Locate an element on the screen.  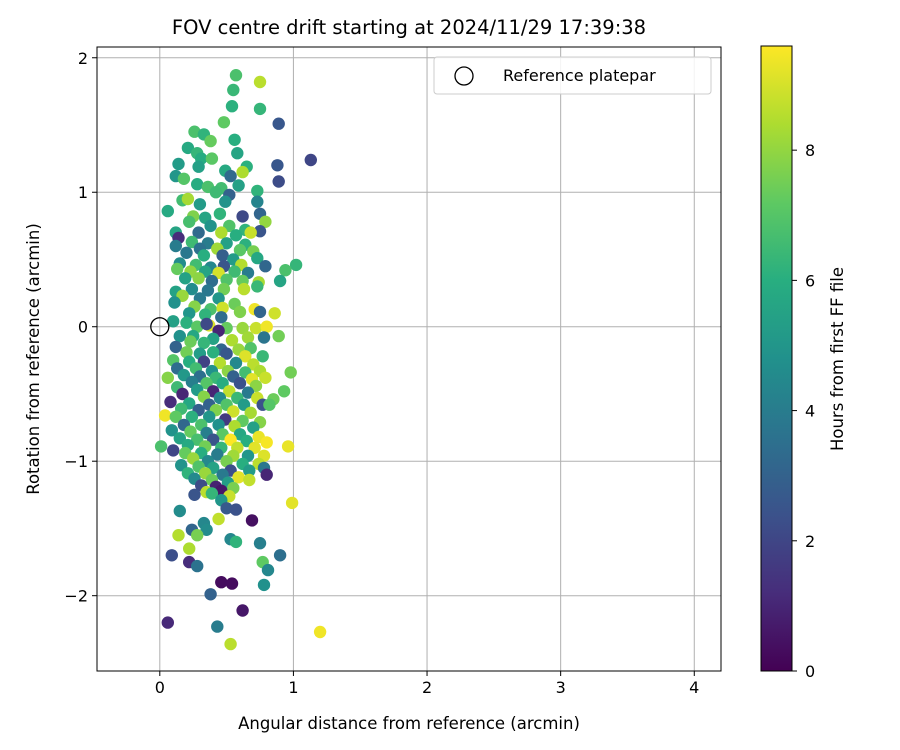
colorbar-tick-label: 0 is located at coordinates (810, 671).